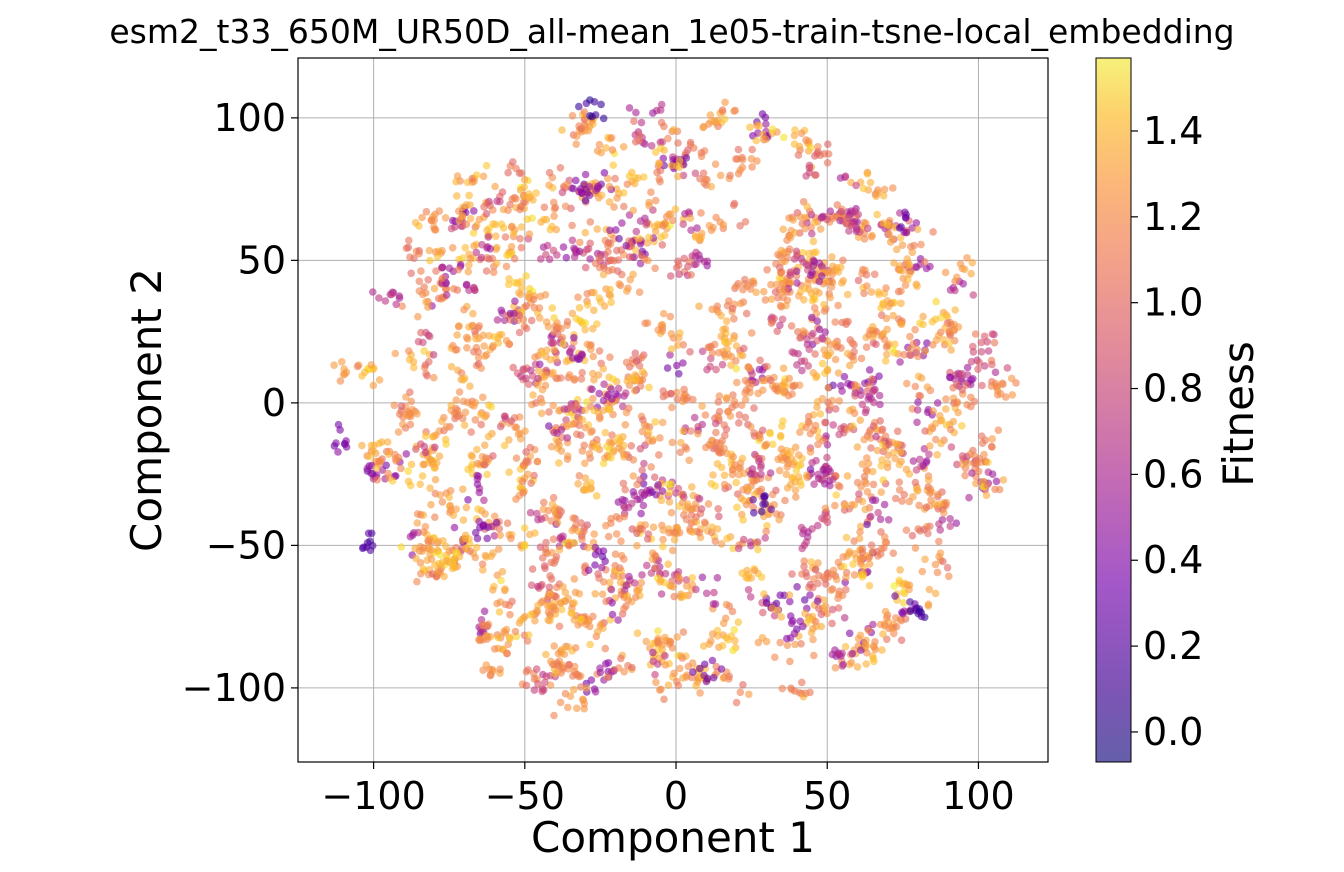  I want to click on scatter-point-2096, so click(531, 370).